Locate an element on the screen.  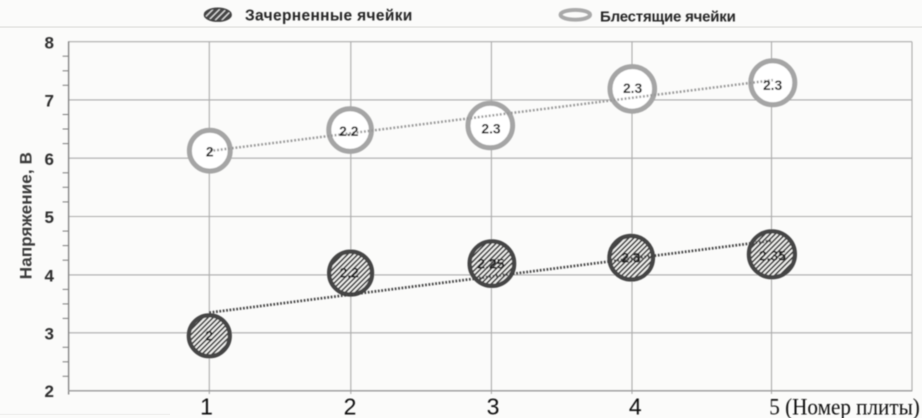
svg-text: 8 is located at coordinates (49, 42).